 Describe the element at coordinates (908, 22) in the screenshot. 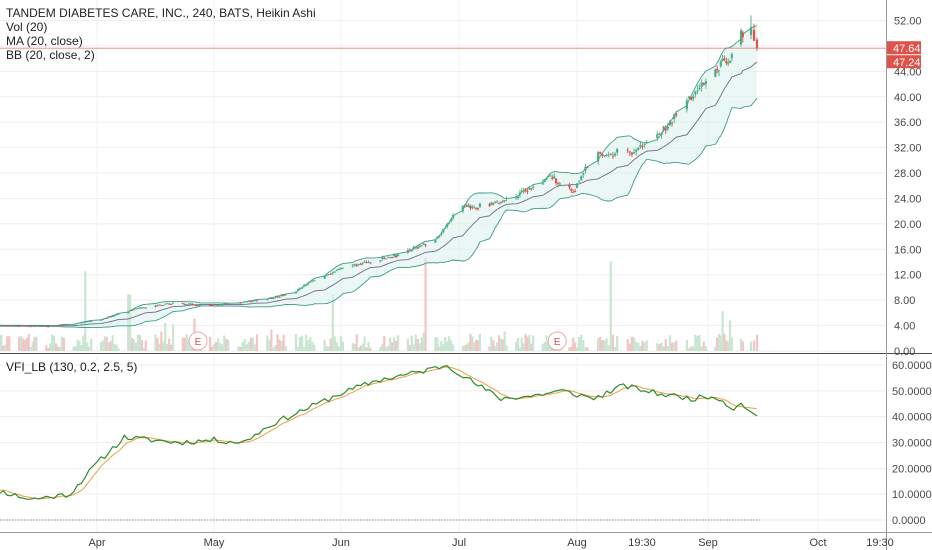

I see `price-tick-label: 52.00` at that location.